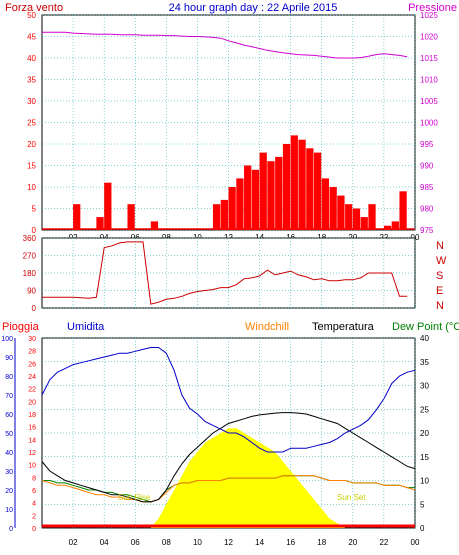 This screenshot has width=459, height=555. Describe the element at coordinates (244, 542) in the screenshot. I see `climate-time-ticks: 02 04 06 08 10 12 14 16 18 20 22 00` at that location.